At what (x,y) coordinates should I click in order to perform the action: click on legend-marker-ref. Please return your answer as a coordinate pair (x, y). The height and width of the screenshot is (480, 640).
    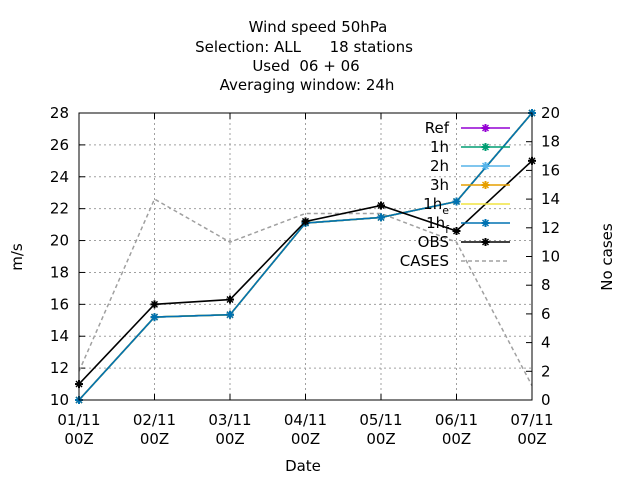
    Looking at the image, I should click on (485, 128).